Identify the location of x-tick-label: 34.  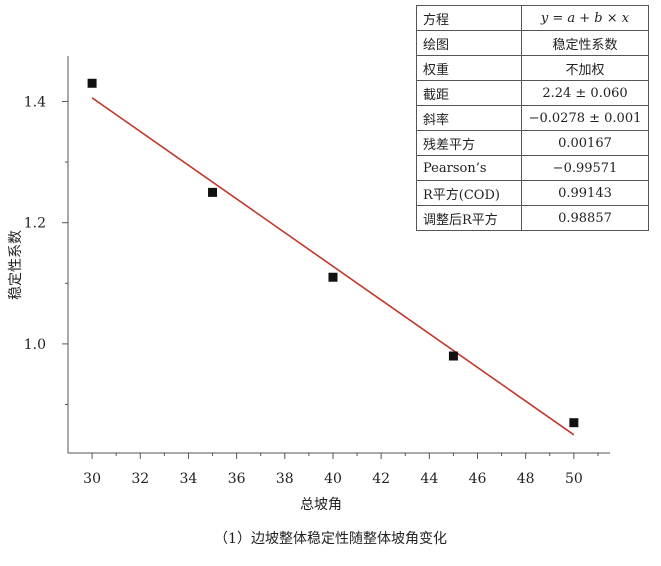
(189, 479).